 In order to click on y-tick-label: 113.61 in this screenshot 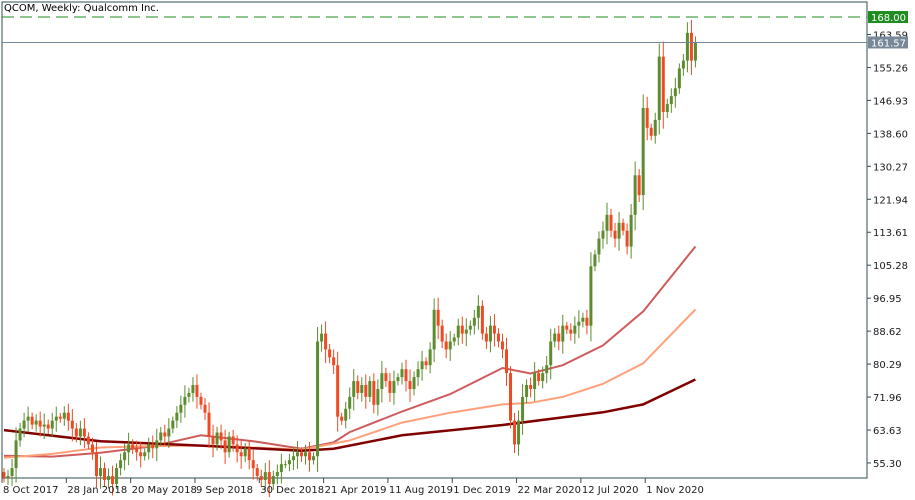, I will do `click(890, 233)`.